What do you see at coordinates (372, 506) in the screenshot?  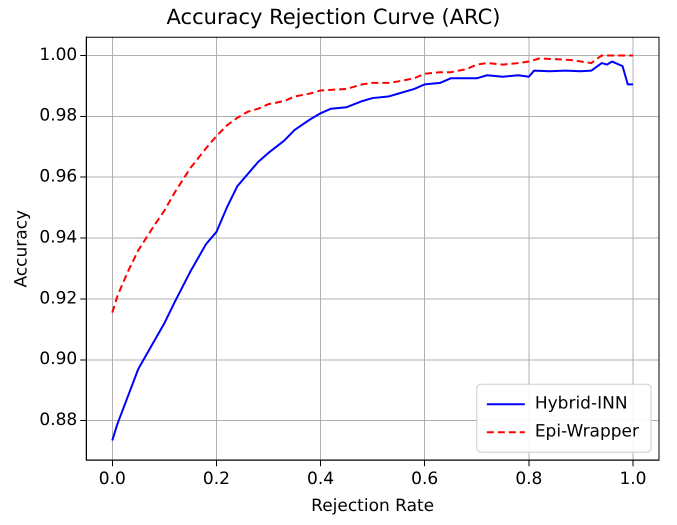 I see `x-axis-title: Rejection Rate` at bounding box center [372, 506].